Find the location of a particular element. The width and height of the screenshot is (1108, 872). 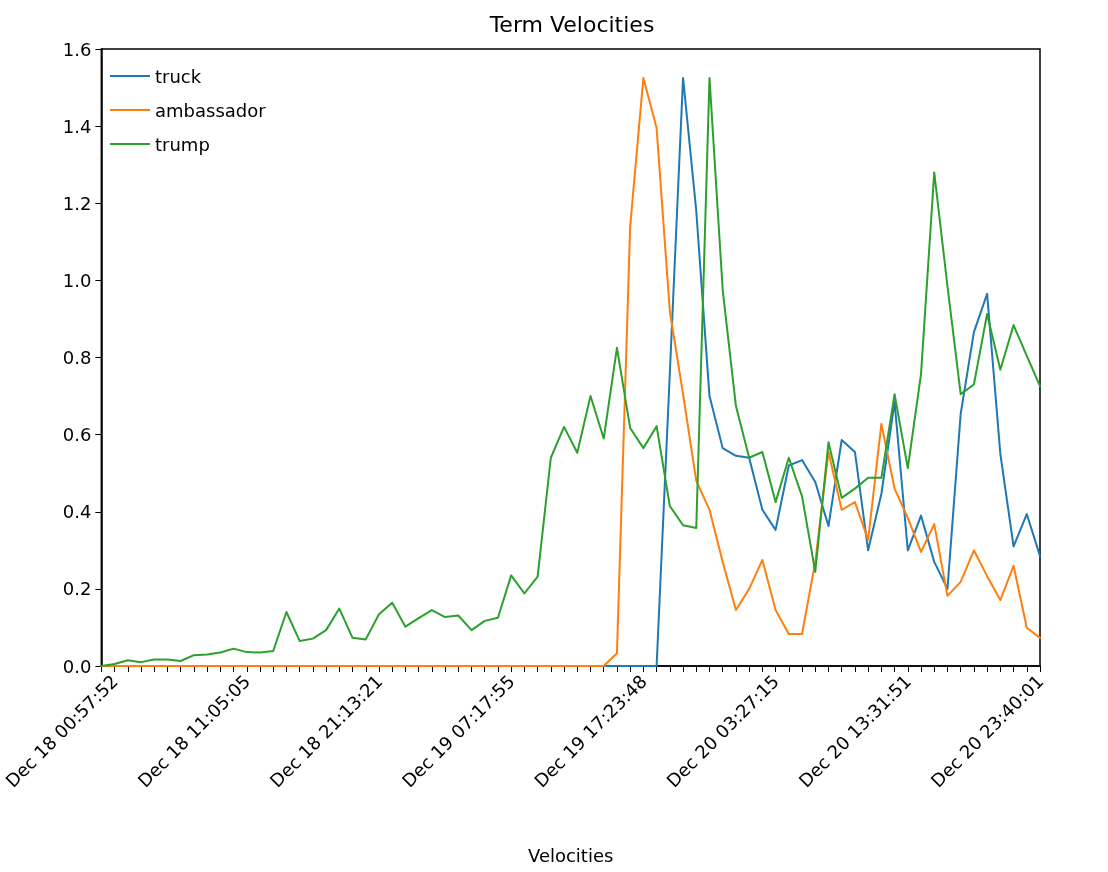

y-tick-label: 0.2 is located at coordinates (77, 589).